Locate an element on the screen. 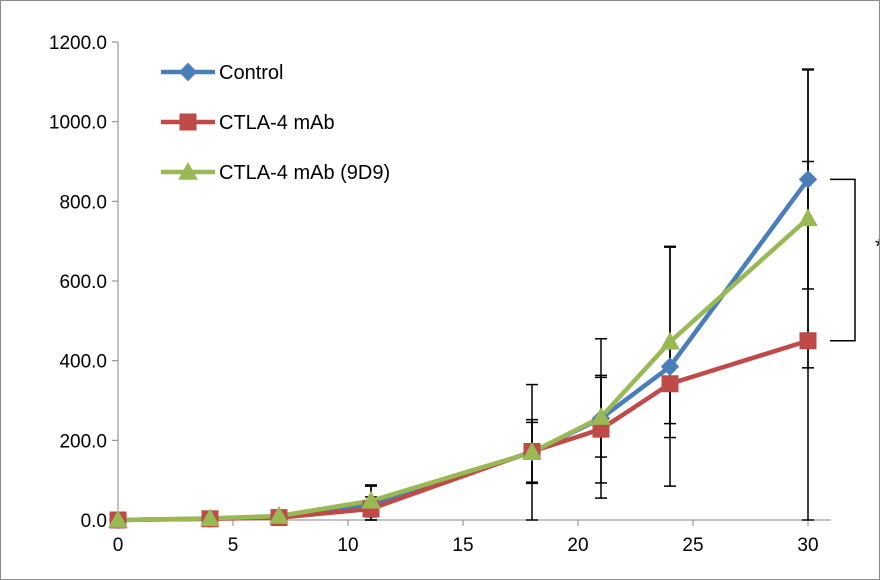  significance-star: * is located at coordinates (877, 246).